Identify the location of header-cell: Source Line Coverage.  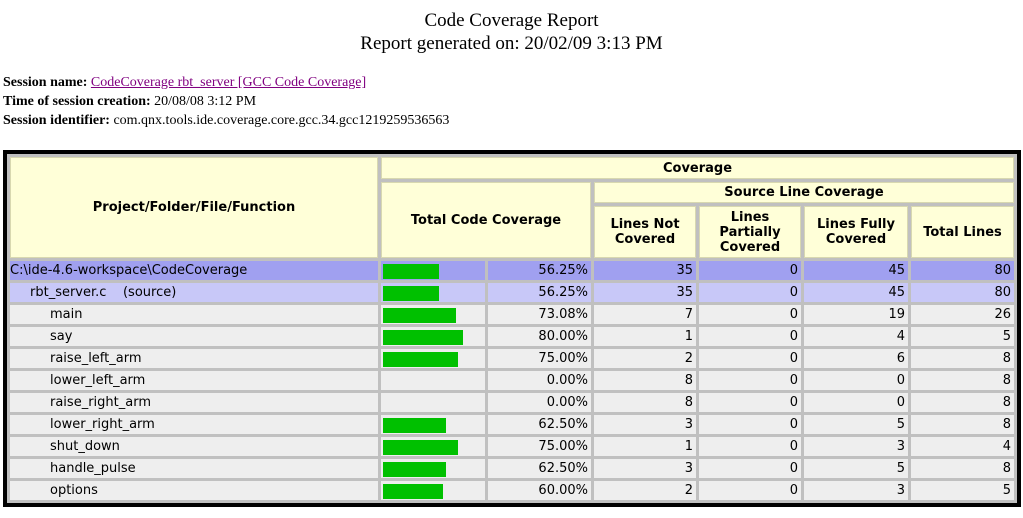
(804, 192).